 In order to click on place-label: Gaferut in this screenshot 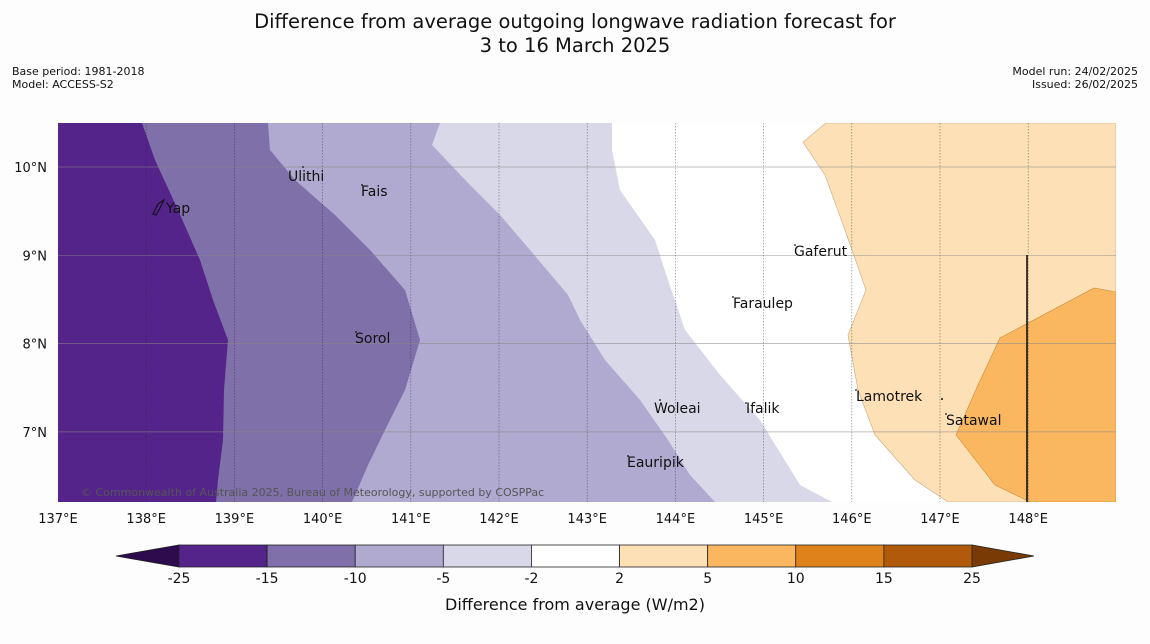, I will do `click(821, 252)`.